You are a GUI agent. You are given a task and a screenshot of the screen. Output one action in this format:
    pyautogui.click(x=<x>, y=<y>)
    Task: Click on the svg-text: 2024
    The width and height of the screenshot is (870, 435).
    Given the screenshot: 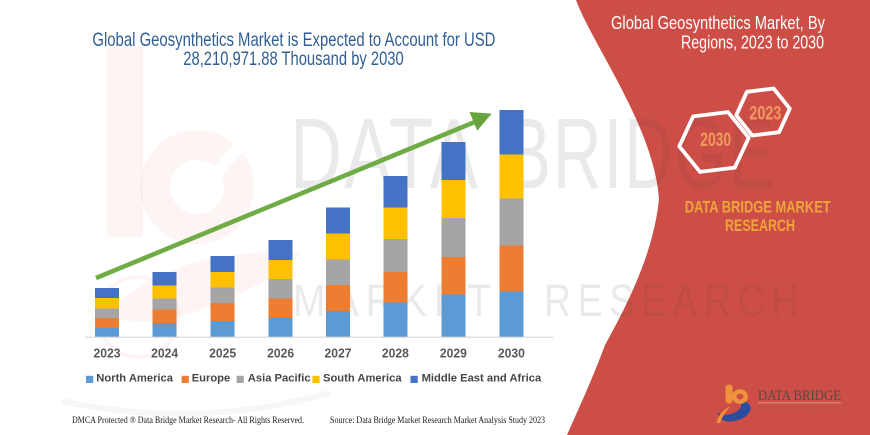 What is the action you would take?
    pyautogui.click(x=165, y=353)
    